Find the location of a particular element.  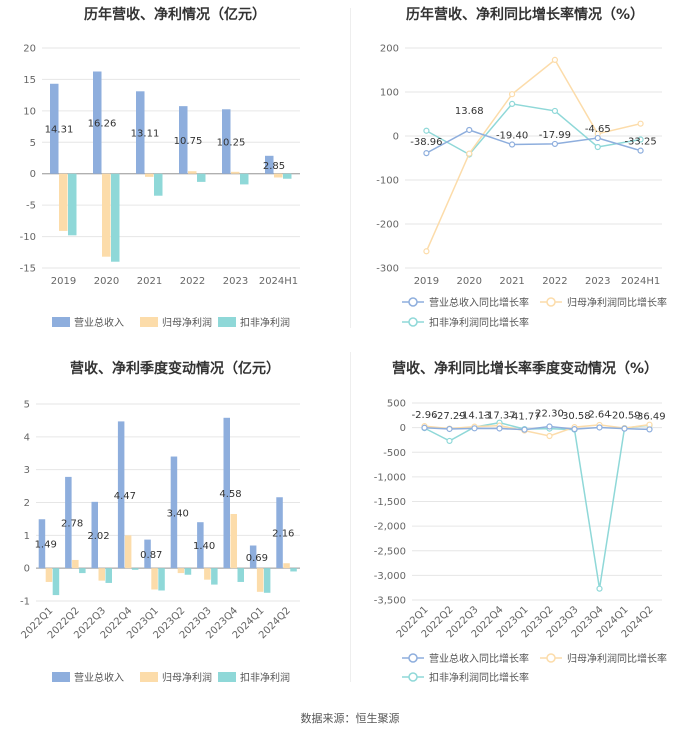

data-label: -19.40 is located at coordinates (512, 136).